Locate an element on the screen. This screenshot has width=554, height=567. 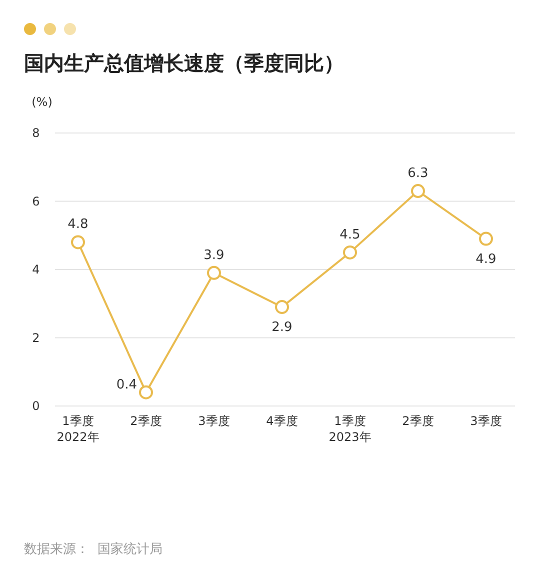
y-tick-label: 6 is located at coordinates (36, 201).